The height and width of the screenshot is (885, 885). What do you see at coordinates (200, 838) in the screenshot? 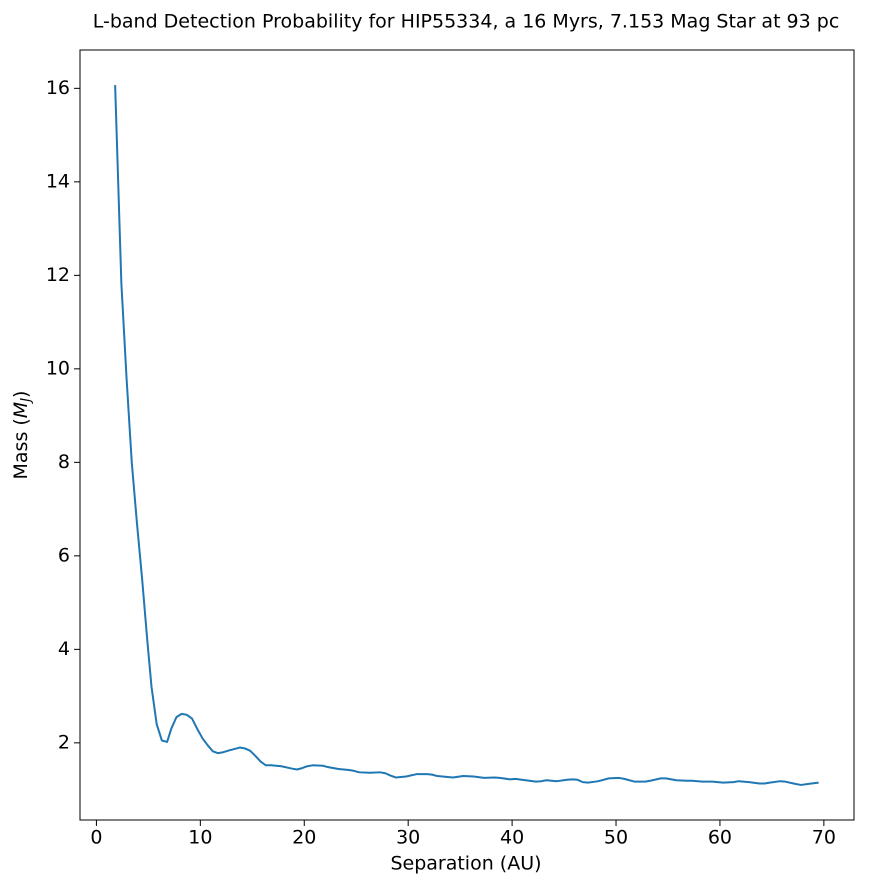
I see `x-tick-label: 10` at bounding box center [200, 838].